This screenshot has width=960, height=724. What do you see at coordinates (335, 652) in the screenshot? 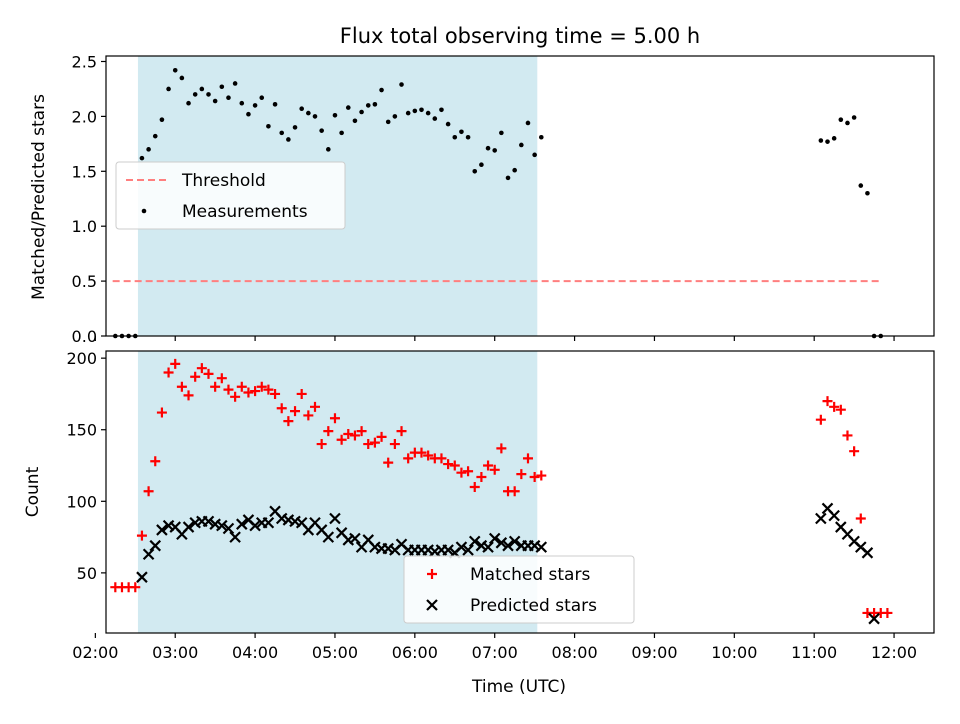
I see `x-tick-label: 05:00` at bounding box center [335, 652].